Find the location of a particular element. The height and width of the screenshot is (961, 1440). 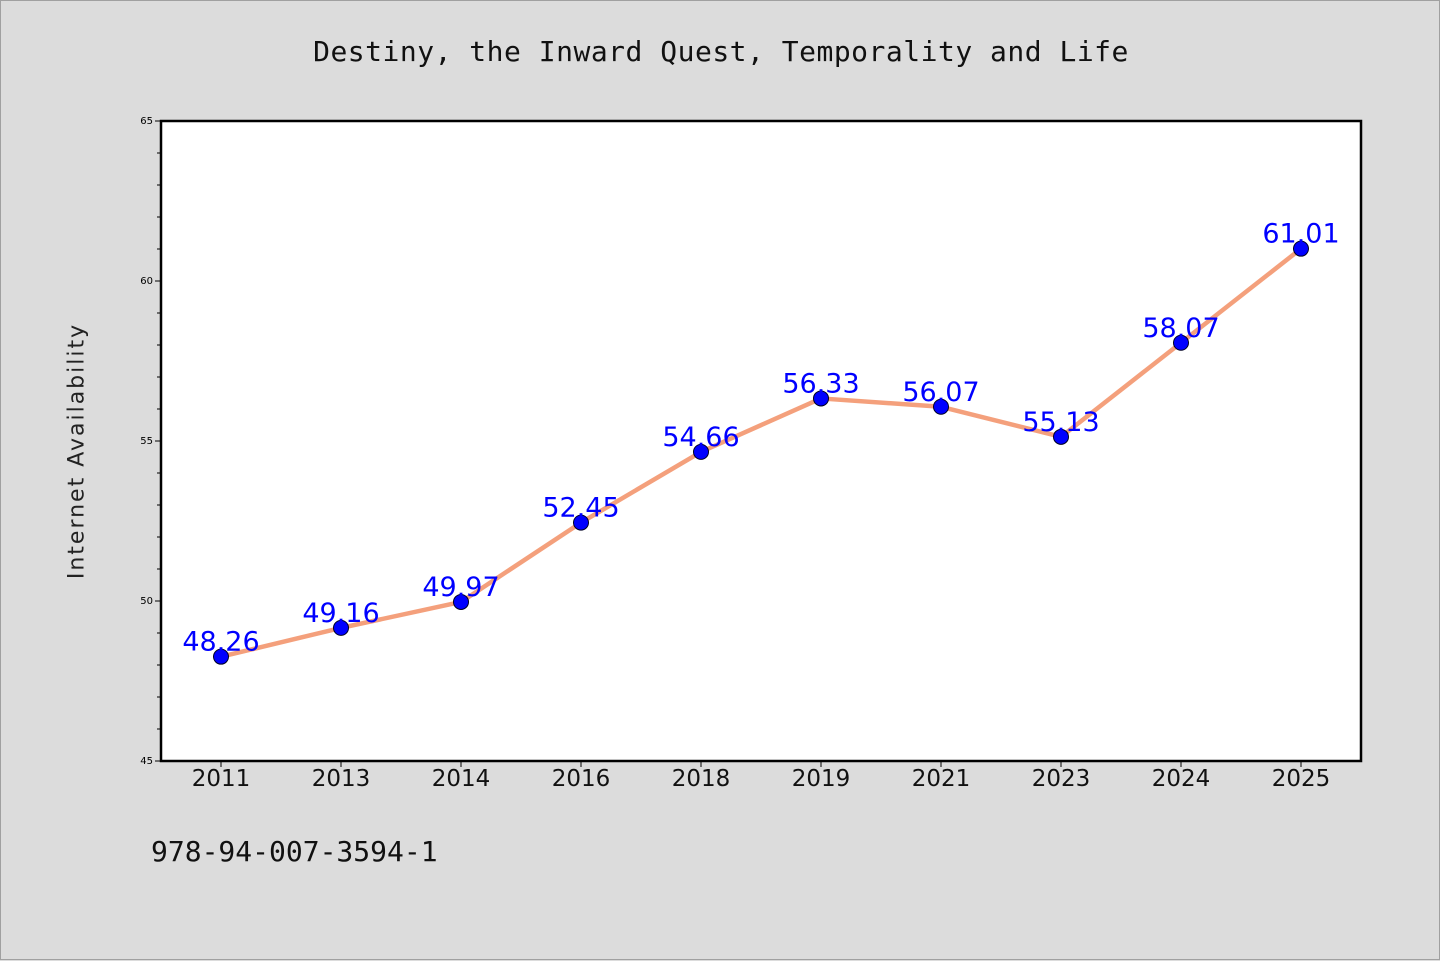

x-tick-label: 2021 is located at coordinates (941, 779).